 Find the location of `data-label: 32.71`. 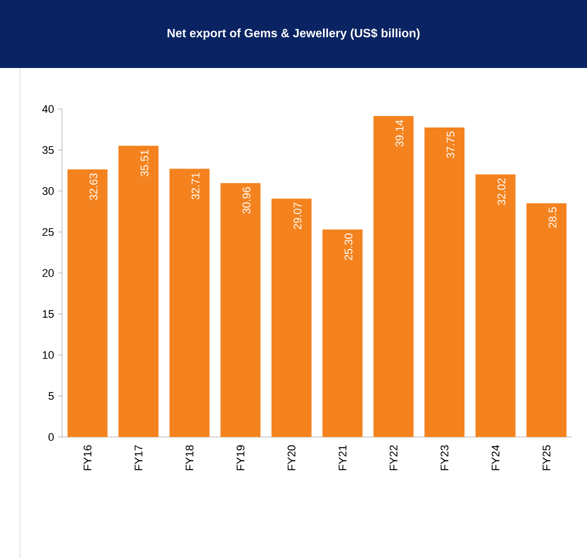

data-label: 32.71 is located at coordinates (196, 186).